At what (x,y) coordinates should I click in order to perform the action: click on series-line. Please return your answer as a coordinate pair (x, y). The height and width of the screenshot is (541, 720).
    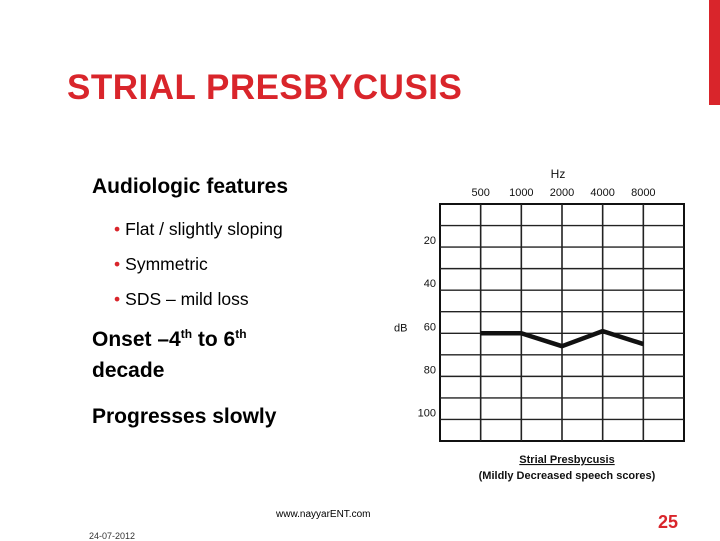
    Looking at the image, I should click on (562, 338).